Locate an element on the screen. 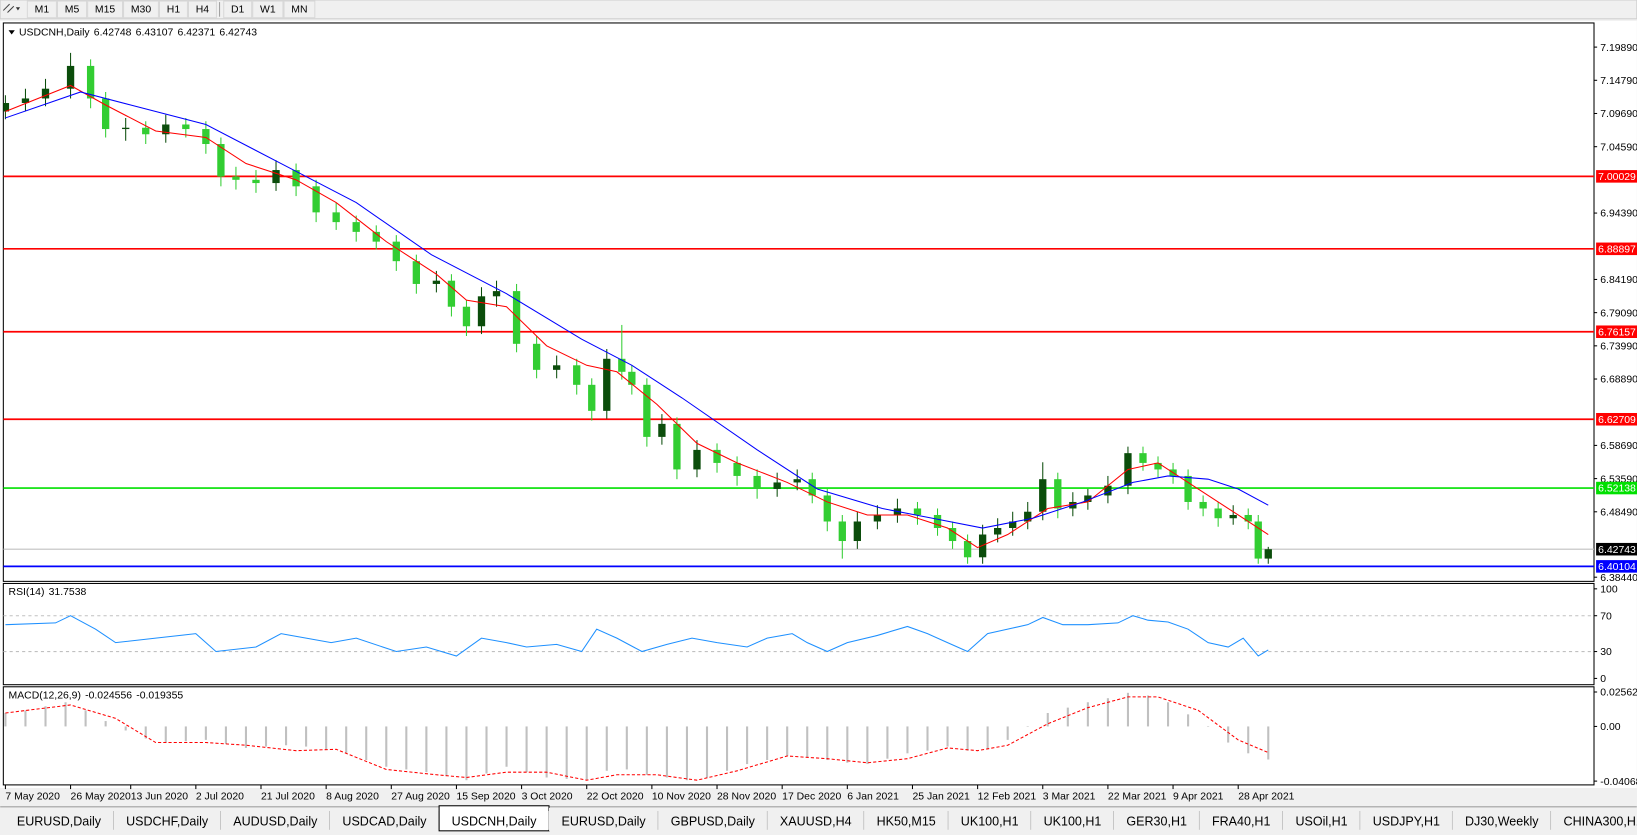  timeframe-button: M5 is located at coordinates (72, 9).